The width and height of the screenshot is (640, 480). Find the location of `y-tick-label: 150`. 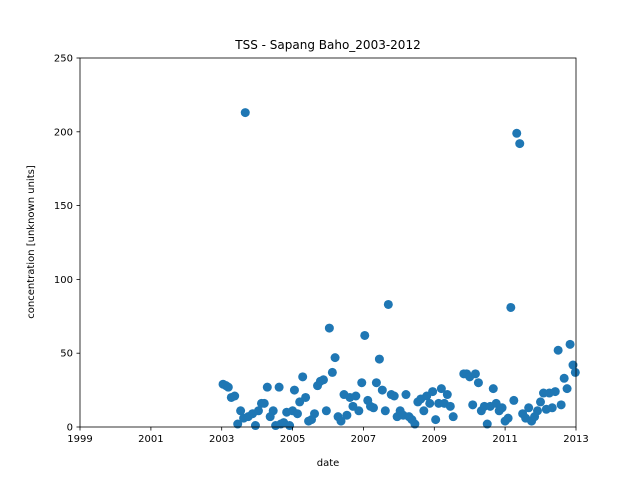

y-tick-label: 150 is located at coordinates (63, 206).